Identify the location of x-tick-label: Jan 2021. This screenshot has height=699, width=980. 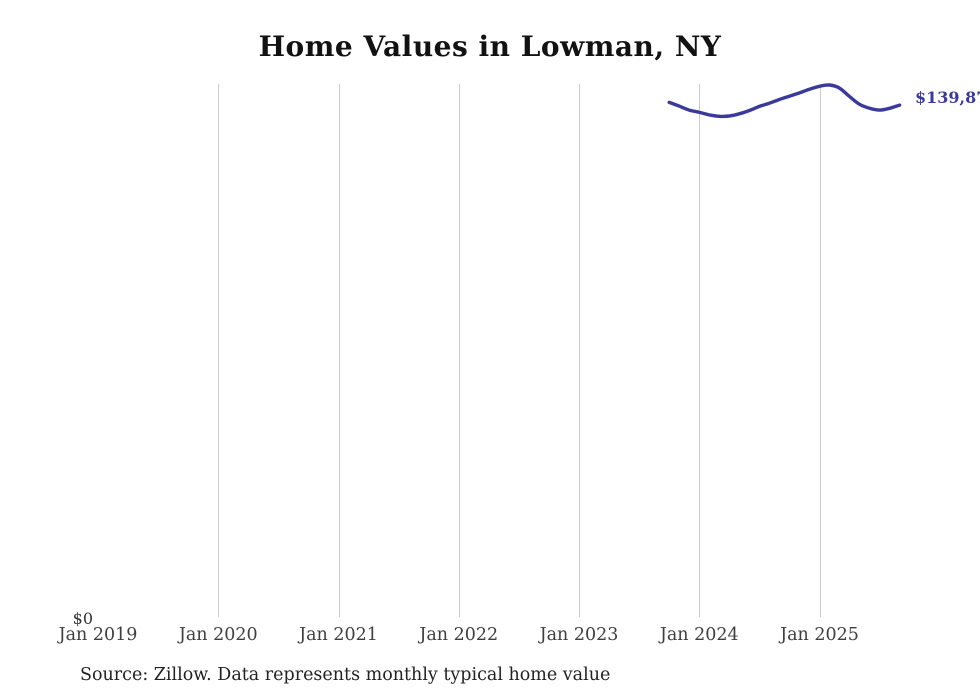
(338, 635).